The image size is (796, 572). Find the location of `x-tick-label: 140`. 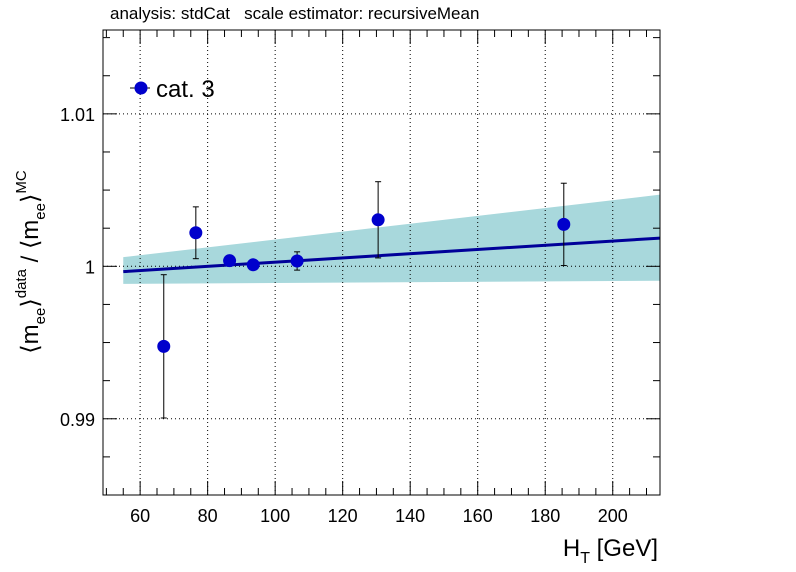

x-tick-label: 140 is located at coordinates (410, 516).